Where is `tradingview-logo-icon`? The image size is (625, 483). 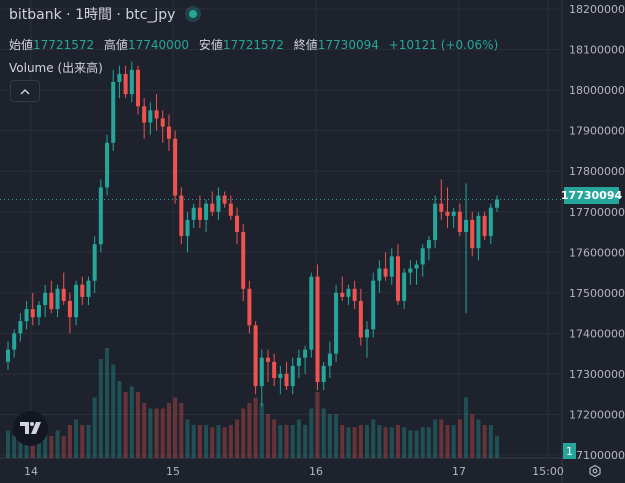
tradingview-logo-icon is located at coordinates (30, 428).